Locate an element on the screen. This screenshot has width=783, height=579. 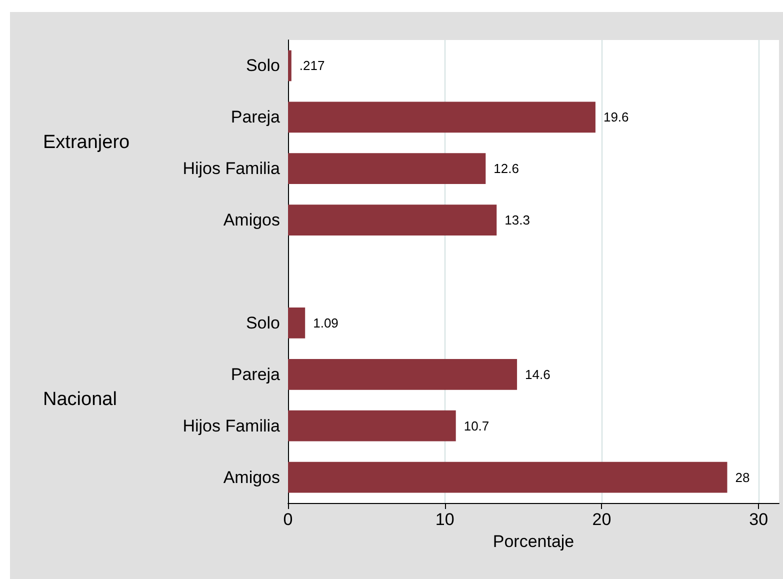
data-label: 13.3 is located at coordinates (517, 220).